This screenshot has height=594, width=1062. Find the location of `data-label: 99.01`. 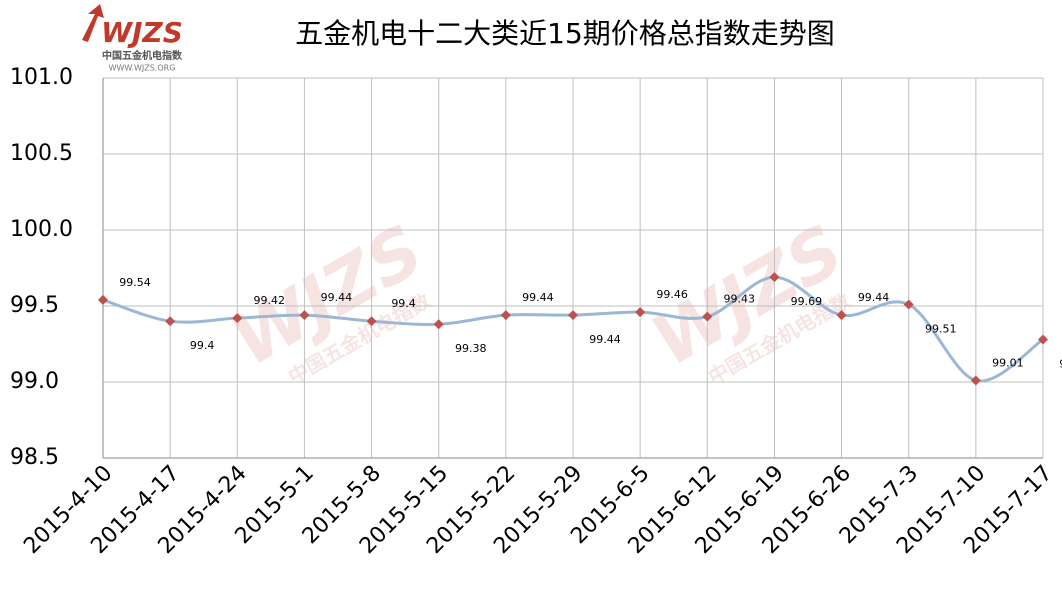

data-label: 99.01 is located at coordinates (1008, 362).